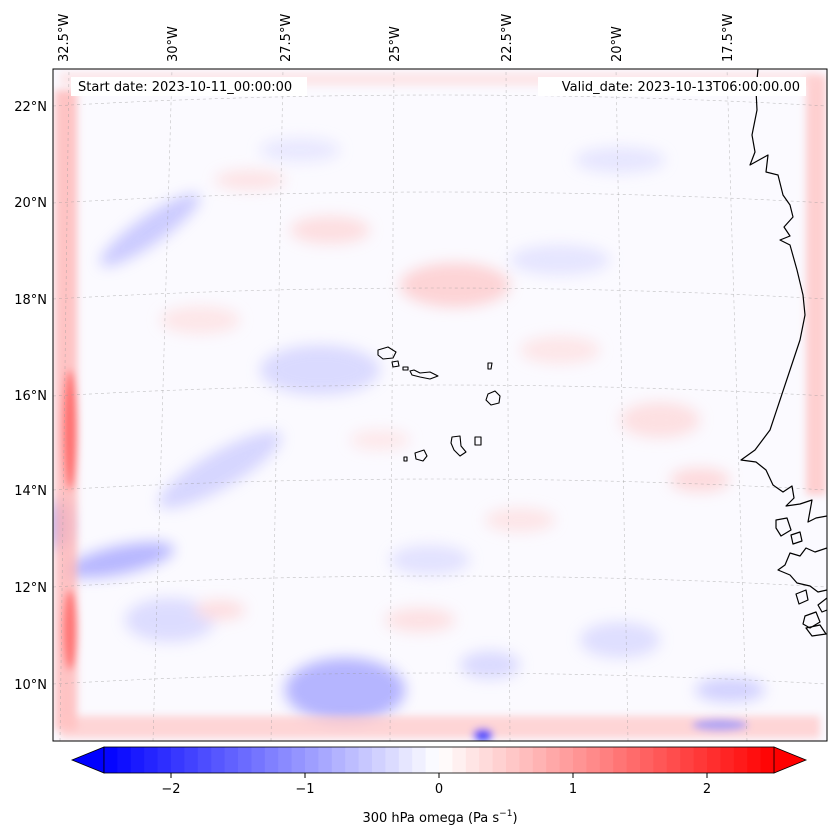 This screenshot has height=839, width=837. I want to click on edge-band-right, so click(816, 285).